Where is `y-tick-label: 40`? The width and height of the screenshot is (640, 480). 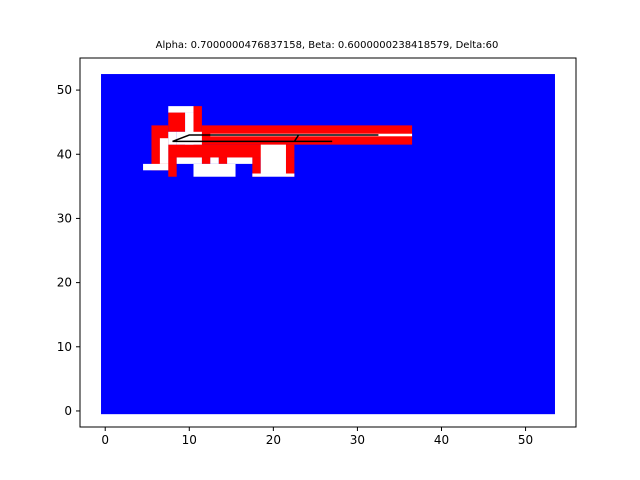
y-tick-label: 40 is located at coordinates (64, 154).